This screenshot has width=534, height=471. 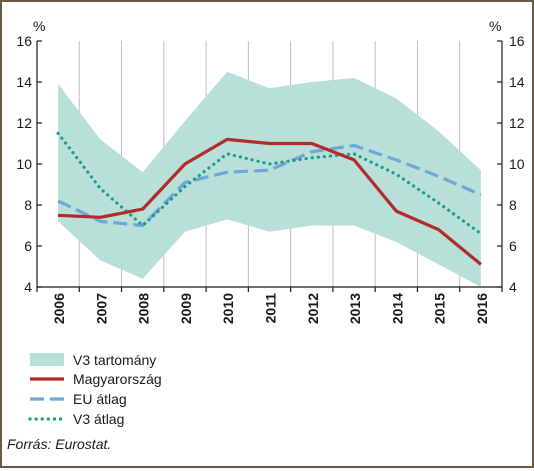 What do you see at coordinates (117, 379) in the screenshot?
I see `legend-label-series-0: Magyarország` at bounding box center [117, 379].